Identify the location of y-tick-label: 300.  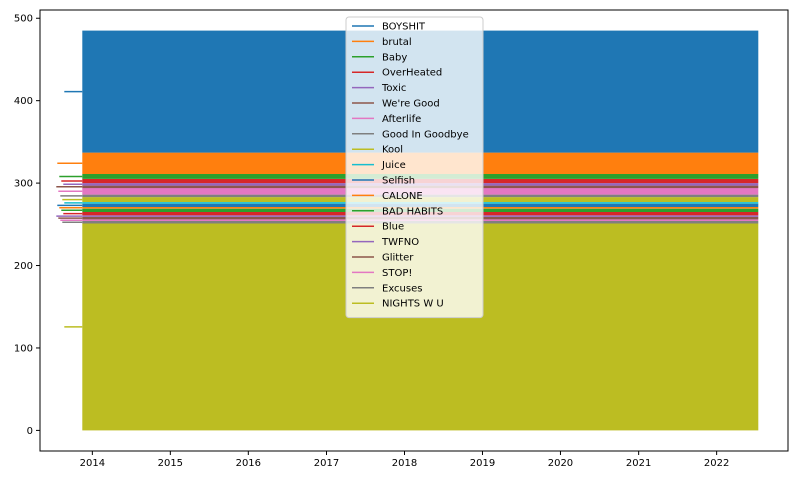
(23, 184).